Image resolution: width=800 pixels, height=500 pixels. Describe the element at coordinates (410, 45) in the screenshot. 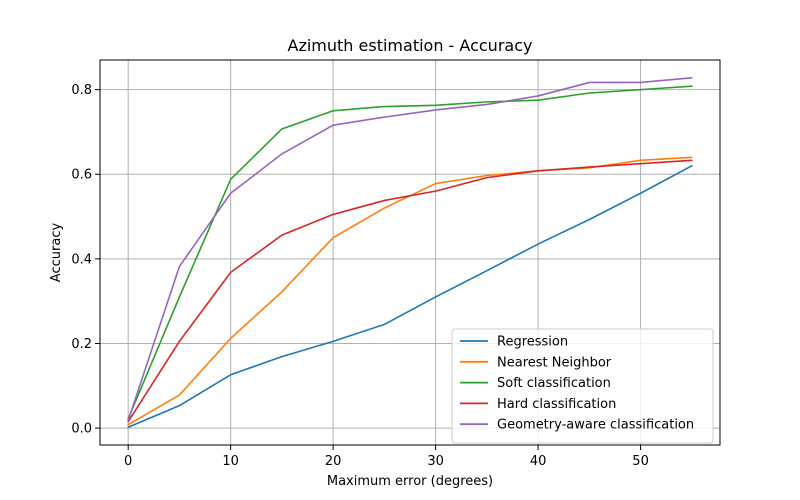

I see `chart-title: Azimuth estimation - Accuracy` at that location.